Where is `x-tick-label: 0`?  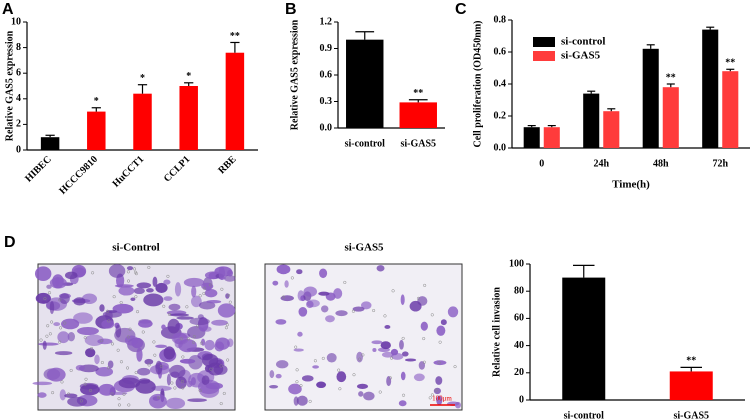
x-tick-label: 0 is located at coordinates (541, 163).